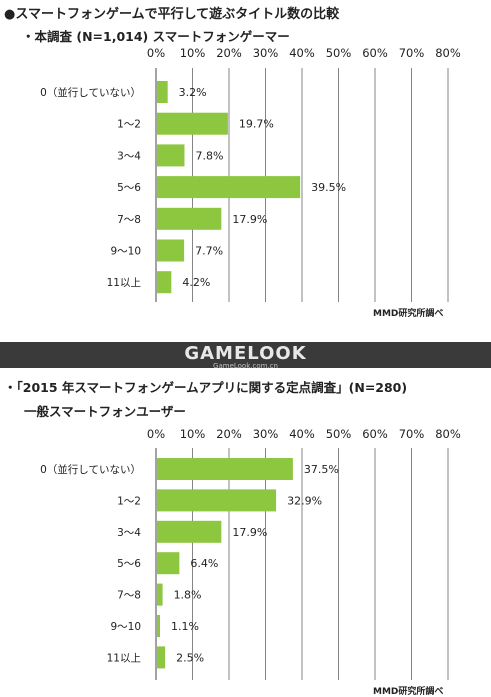  Describe the element at coordinates (156, 53) in the screenshot. I see `chart1-tick-label: 0%` at that location.